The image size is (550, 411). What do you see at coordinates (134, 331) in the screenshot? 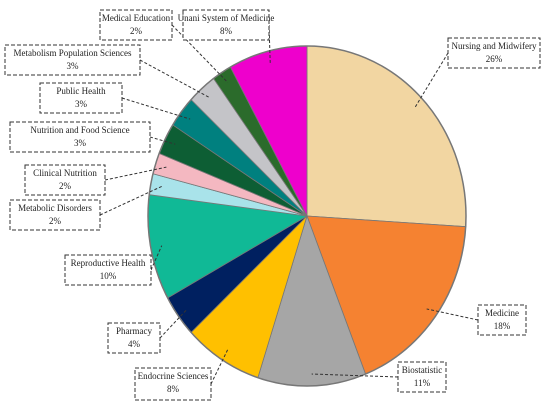
I see `slice-label: Pharmacy` at bounding box center [134, 331].